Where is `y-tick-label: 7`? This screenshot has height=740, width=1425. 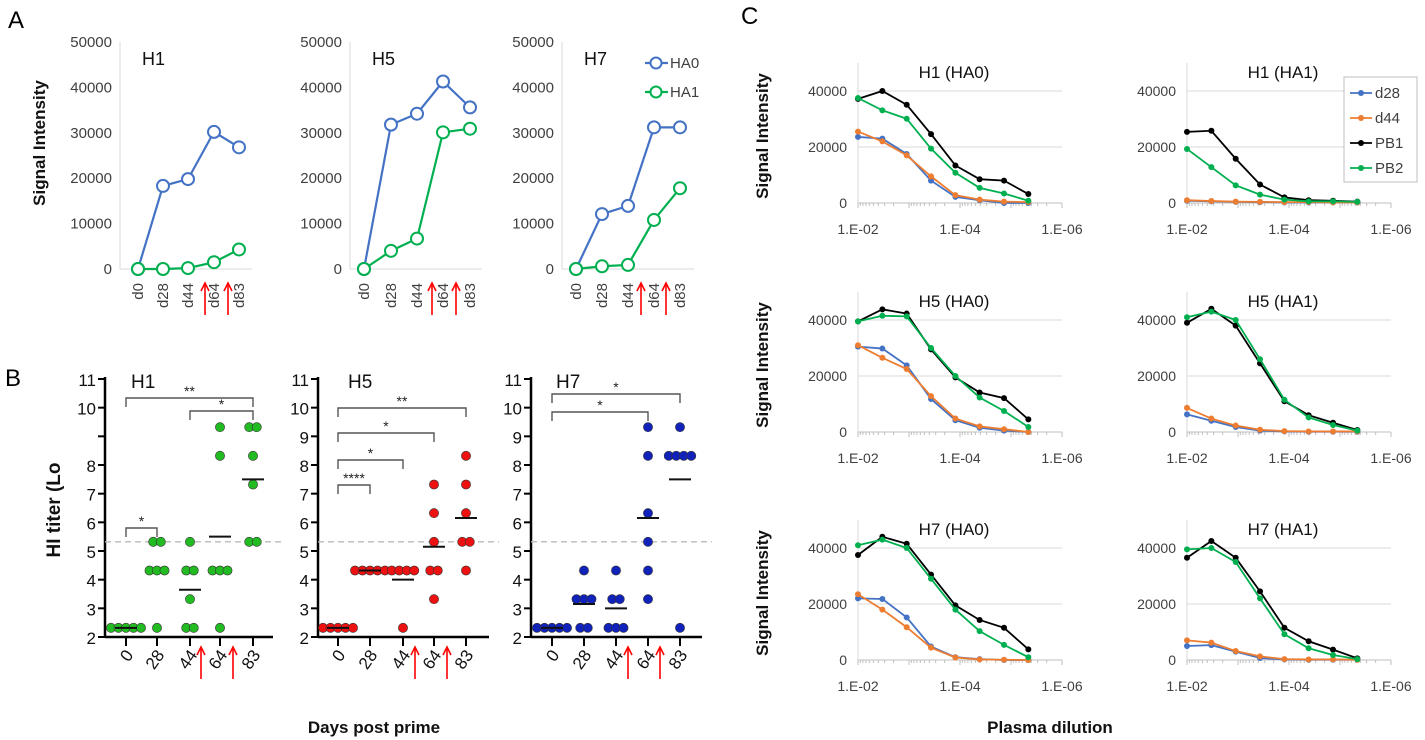
y-tick-label: 7 is located at coordinates (517, 495).